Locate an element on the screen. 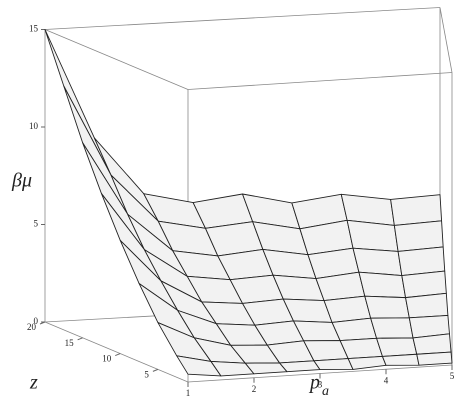  y-tick-label: 15 is located at coordinates (70, 343).